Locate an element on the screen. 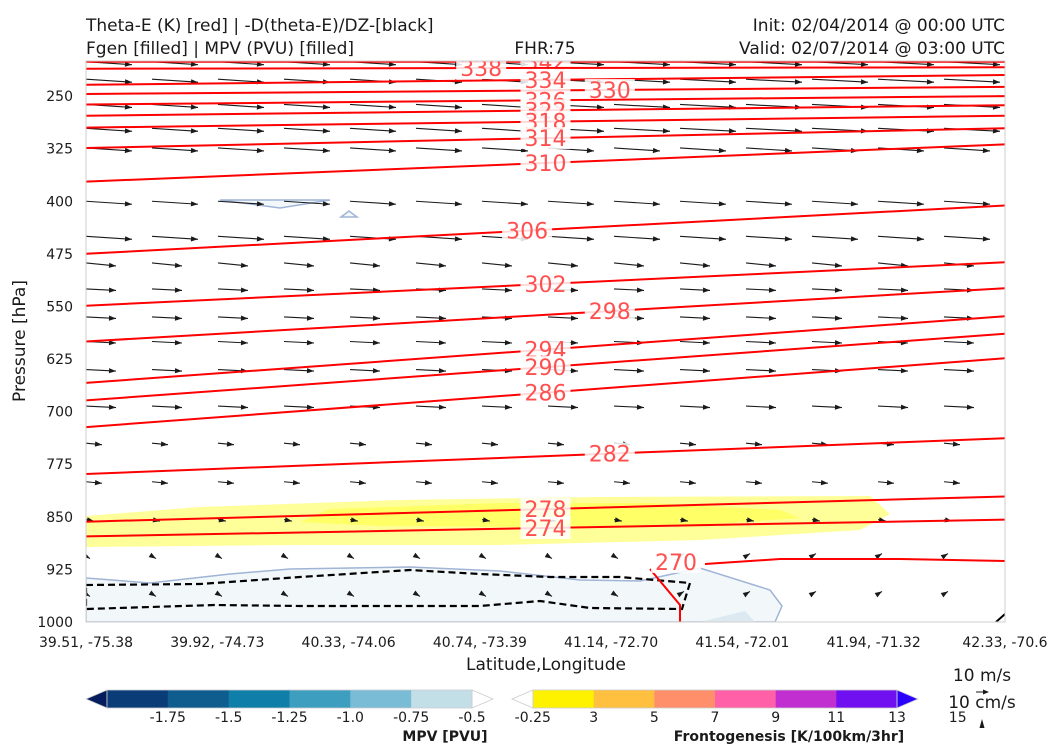  colorbar-tick-label: -0.5 is located at coordinates (471, 718).